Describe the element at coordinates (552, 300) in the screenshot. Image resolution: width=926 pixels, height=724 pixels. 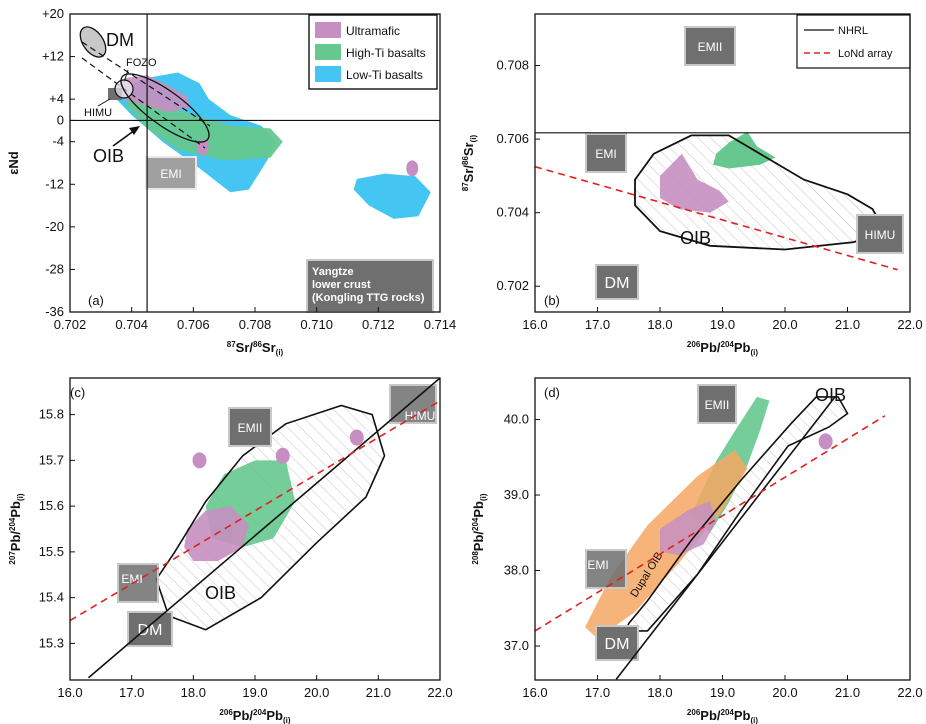
I see `panel-b-label: (b)` at that location.